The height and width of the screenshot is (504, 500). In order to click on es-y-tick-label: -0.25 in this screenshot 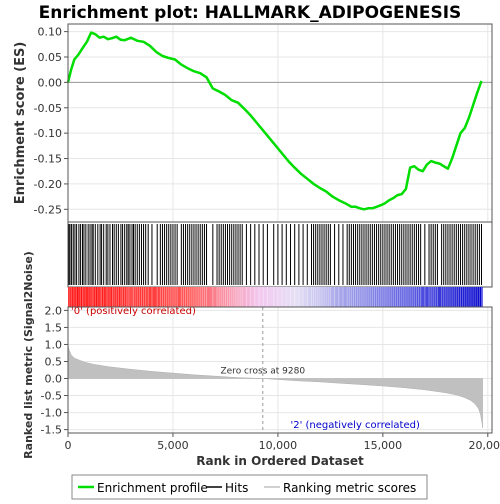, I will do `click(48, 209)`.